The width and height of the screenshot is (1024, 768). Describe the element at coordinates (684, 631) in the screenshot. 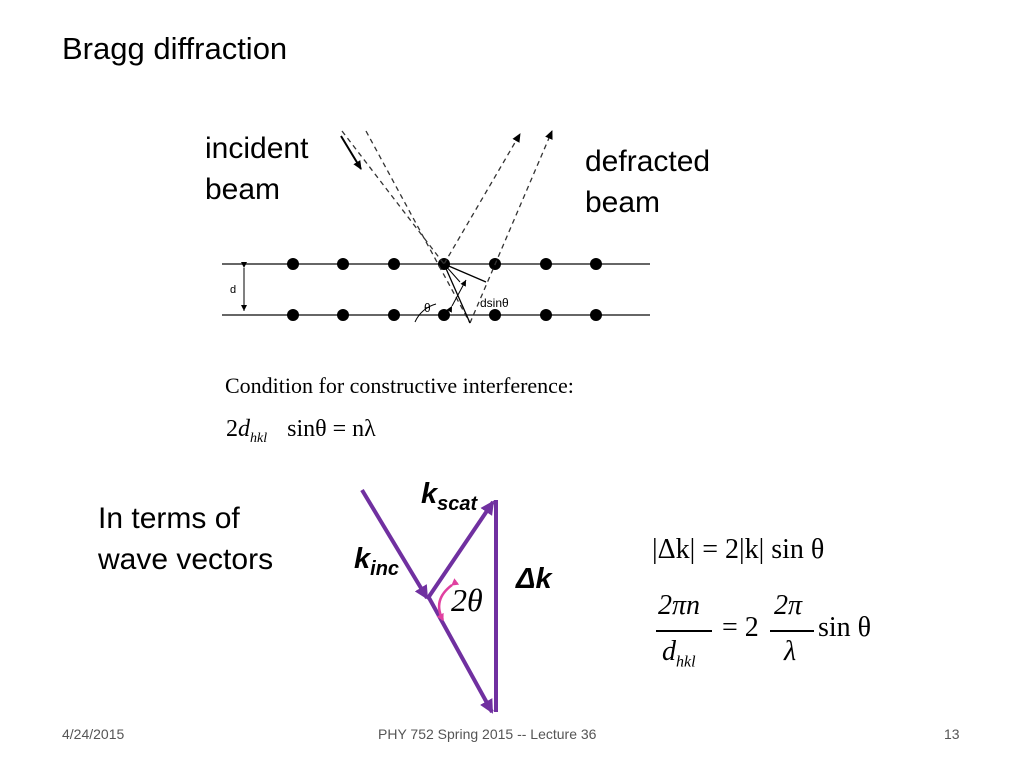

I see `eq2-fraction-bar-left` at that location.